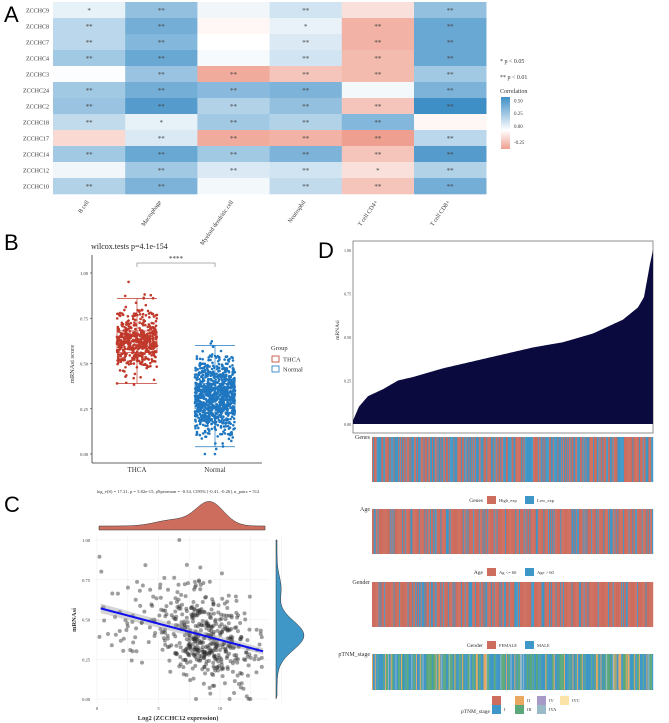  I want to click on colorbar, so click(505, 123).